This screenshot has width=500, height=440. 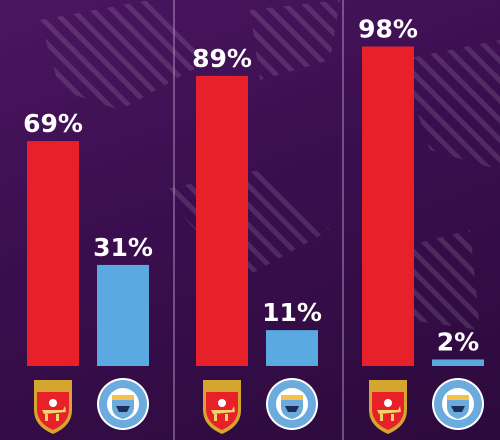 What do you see at coordinates (123, 247) in the screenshot?
I see `data-label-city-1: 31%` at bounding box center [123, 247].